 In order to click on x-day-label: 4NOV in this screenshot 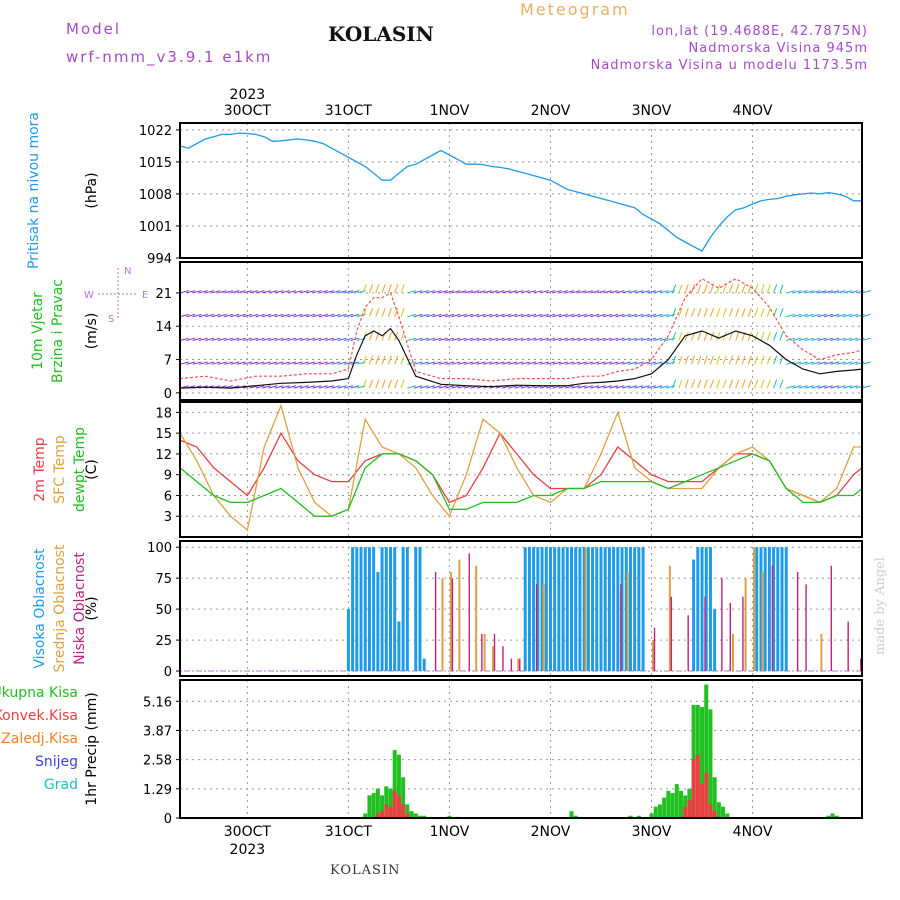, I will do `click(753, 832)`.